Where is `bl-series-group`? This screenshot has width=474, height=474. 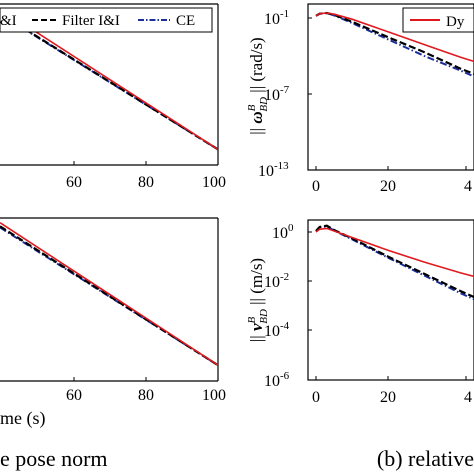
bl-series-group is located at coordinates (109, 294).